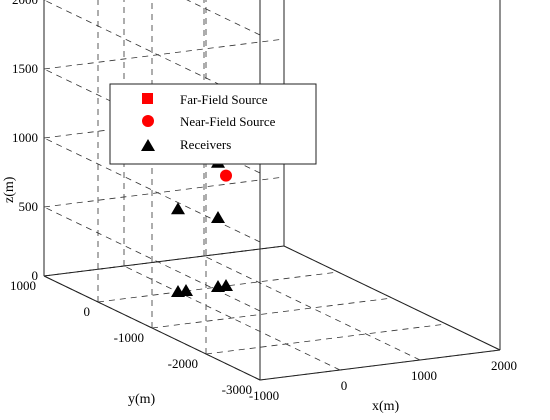 This screenshot has height=420, width=550. What do you see at coordinates (228, 121) in the screenshot?
I see `legend-near-field-label: Near-Field Source` at bounding box center [228, 121].